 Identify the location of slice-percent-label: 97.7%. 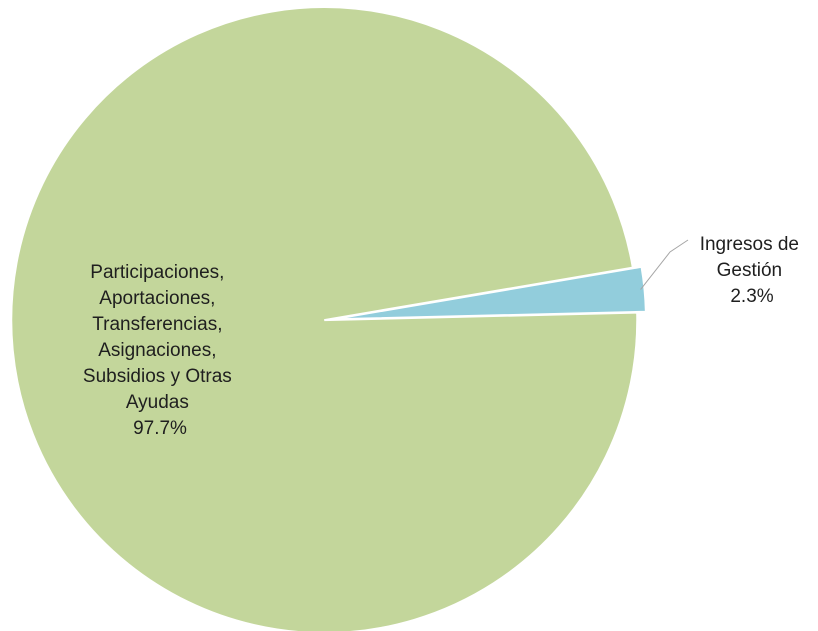
(160, 428).